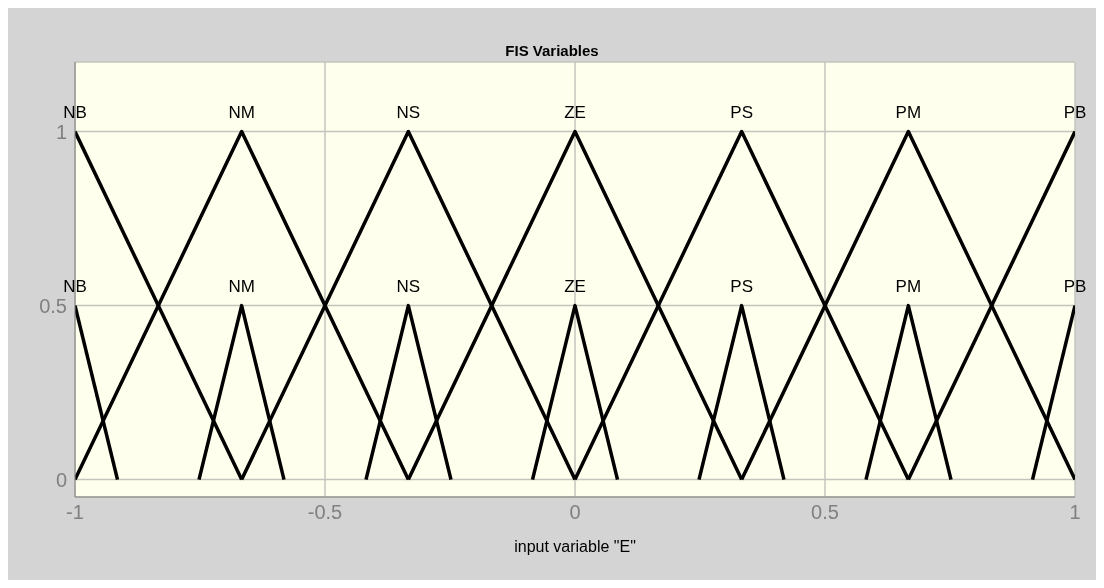 The width and height of the screenshot is (1104, 588). Describe the element at coordinates (325, 512) in the screenshot. I see `x-tick-label: -0.5` at that location.